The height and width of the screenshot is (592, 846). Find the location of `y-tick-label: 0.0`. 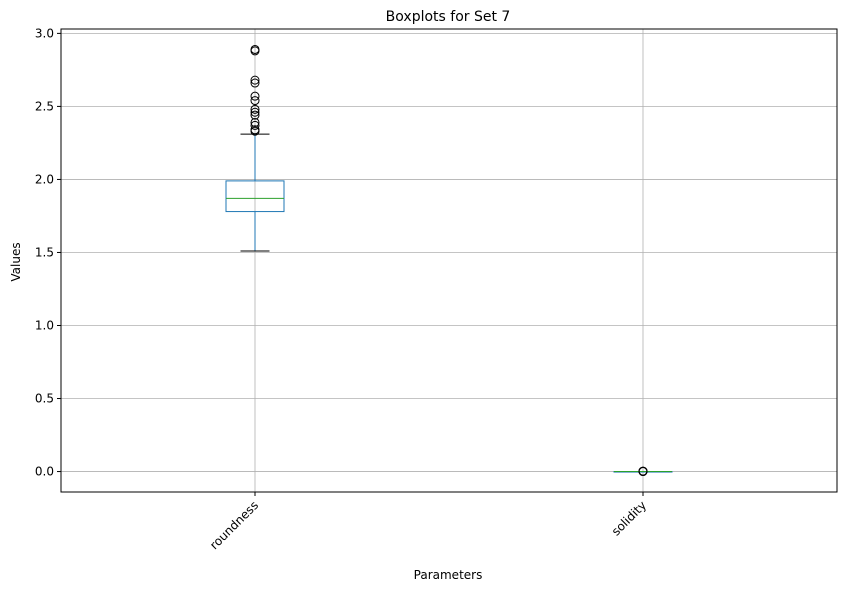

y-tick-label: 0.0 is located at coordinates (44, 472).